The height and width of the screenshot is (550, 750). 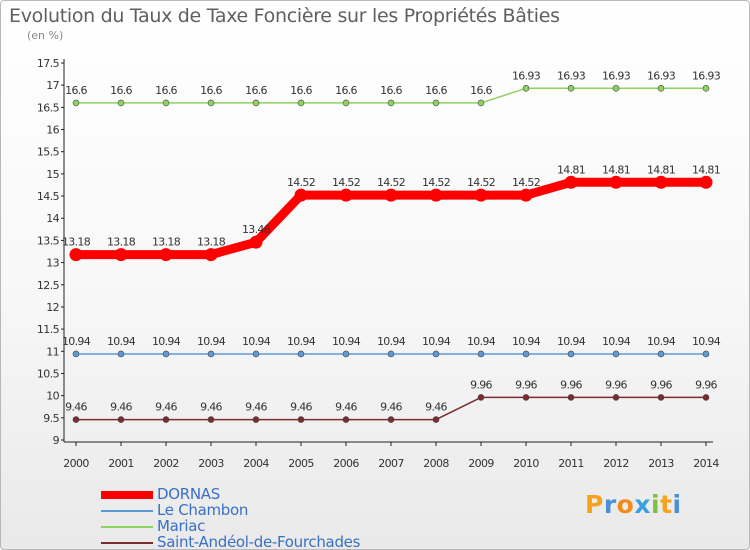 What do you see at coordinates (48, 285) in the screenshot?
I see `y-tick-label: 12.5` at bounding box center [48, 285].